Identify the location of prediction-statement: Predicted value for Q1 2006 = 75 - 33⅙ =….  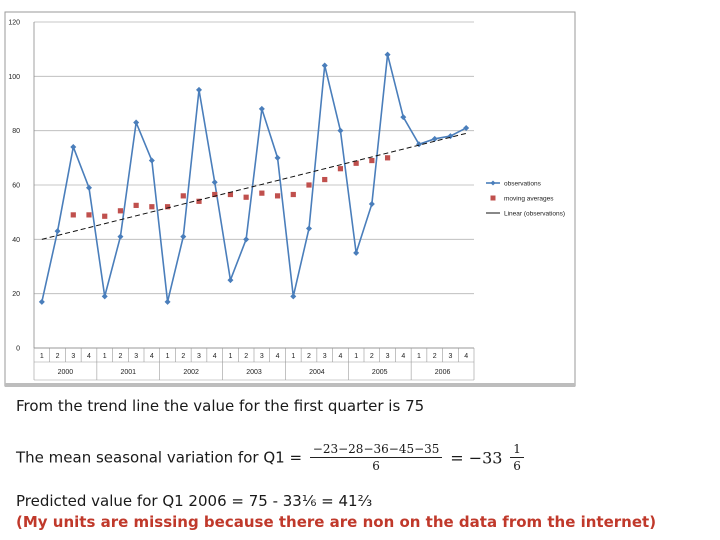
(194, 501).